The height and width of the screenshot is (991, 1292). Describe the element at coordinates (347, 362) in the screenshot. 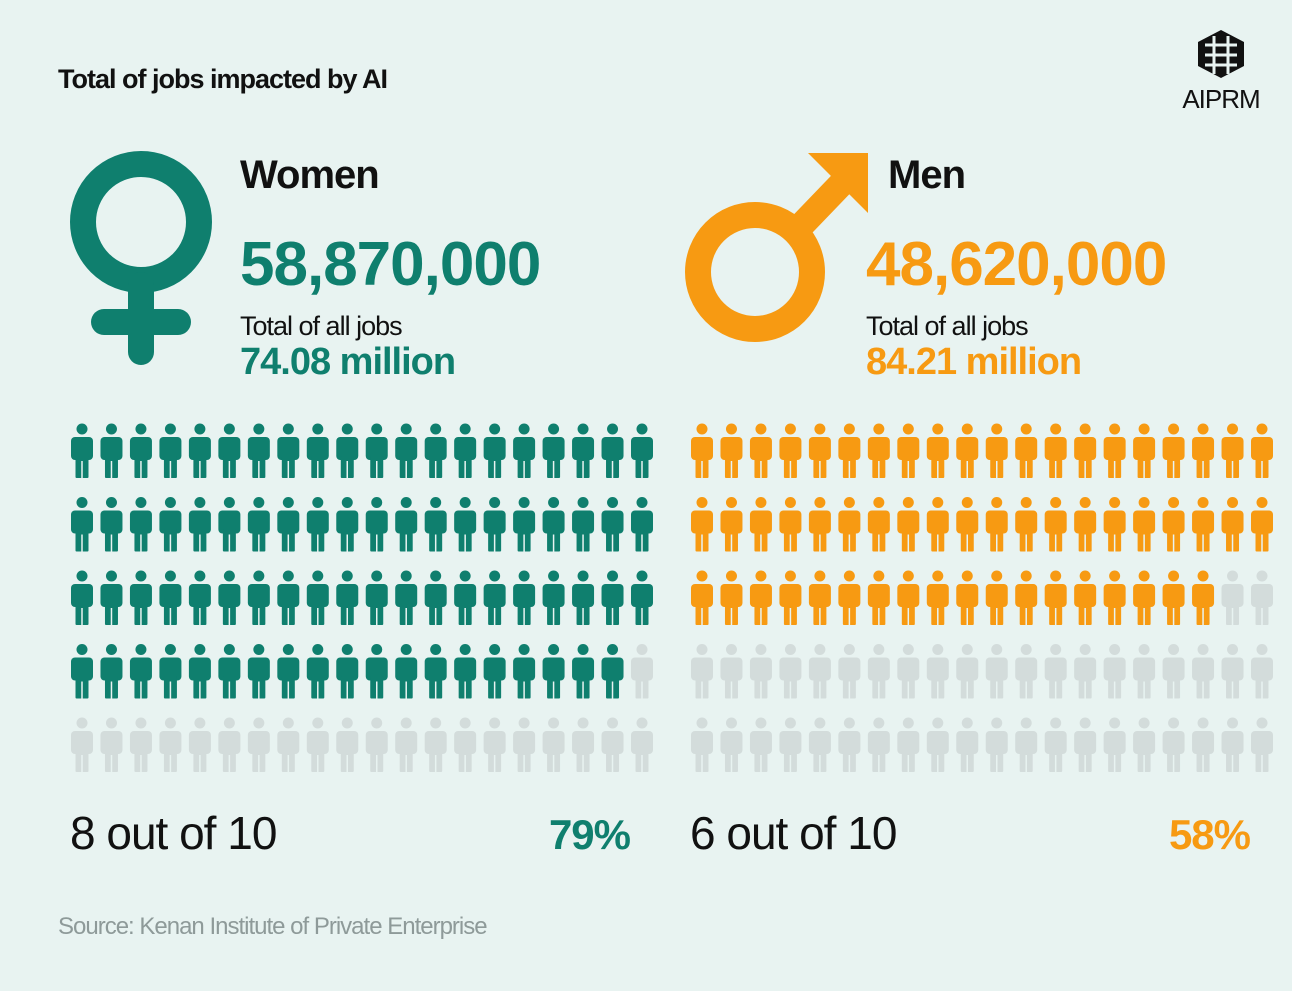

I see `total-jobs: 74.08 million` at that location.